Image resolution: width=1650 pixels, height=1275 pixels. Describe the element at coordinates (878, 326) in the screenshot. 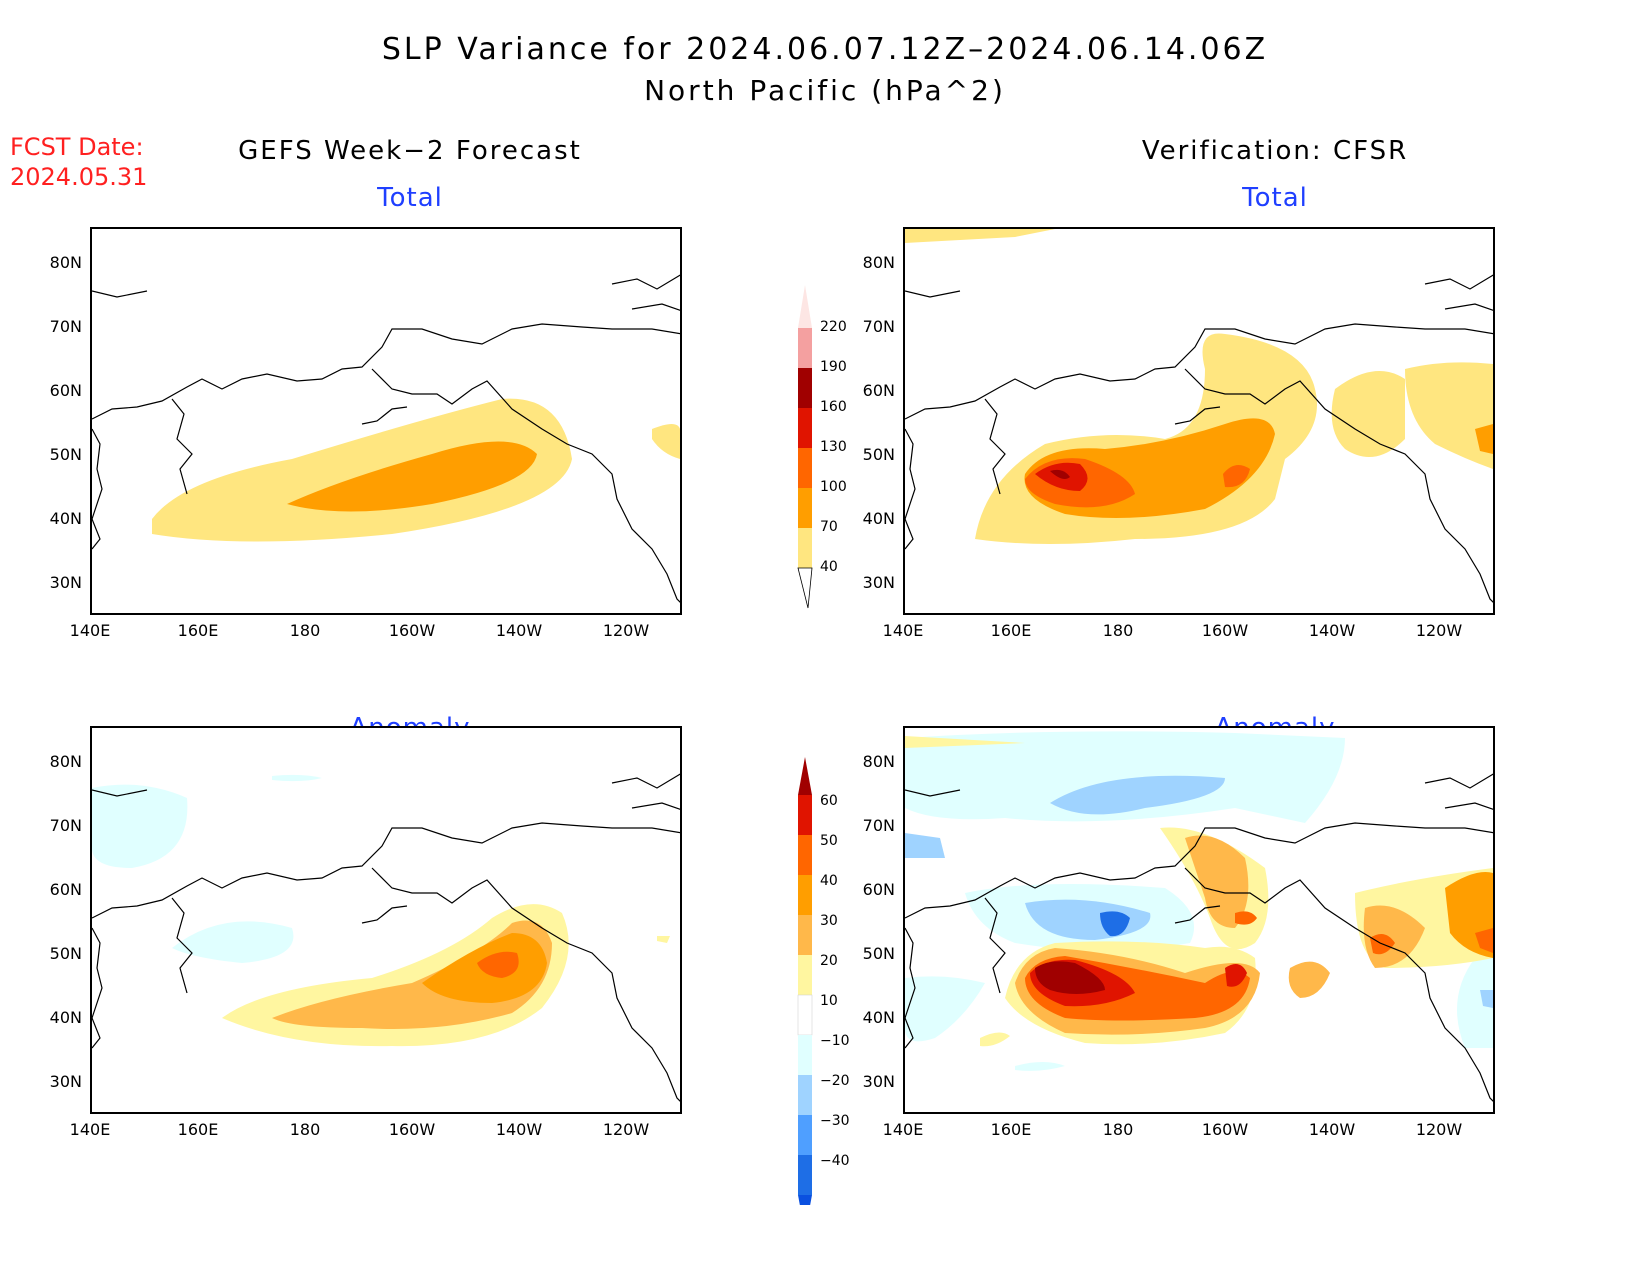

I see `tr-lat-70n: 70N` at that location.